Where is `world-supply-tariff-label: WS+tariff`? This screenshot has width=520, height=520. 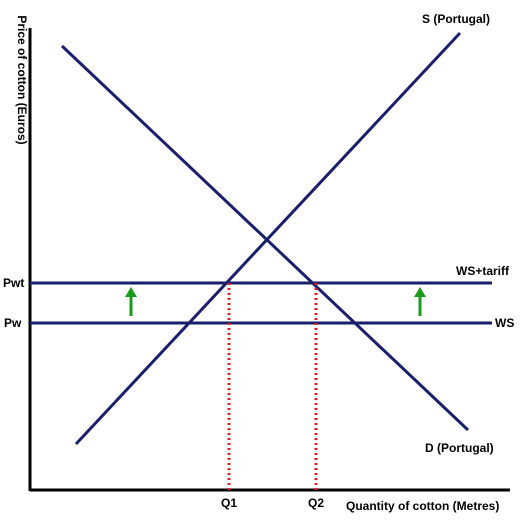 world-supply-tariff-label: WS+tariff is located at coordinates (483, 271).